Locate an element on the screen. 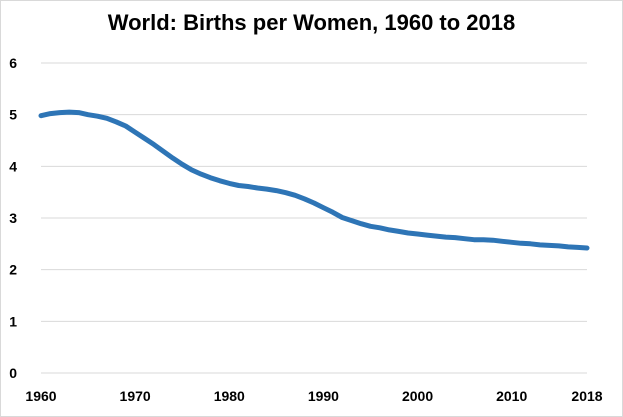 The height and width of the screenshot is (417, 623). y-tick-label: 4 is located at coordinates (13, 166).